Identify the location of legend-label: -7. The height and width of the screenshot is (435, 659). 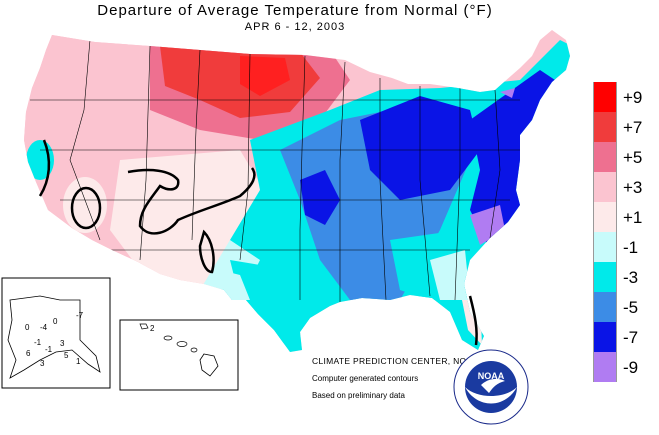
(631, 337).